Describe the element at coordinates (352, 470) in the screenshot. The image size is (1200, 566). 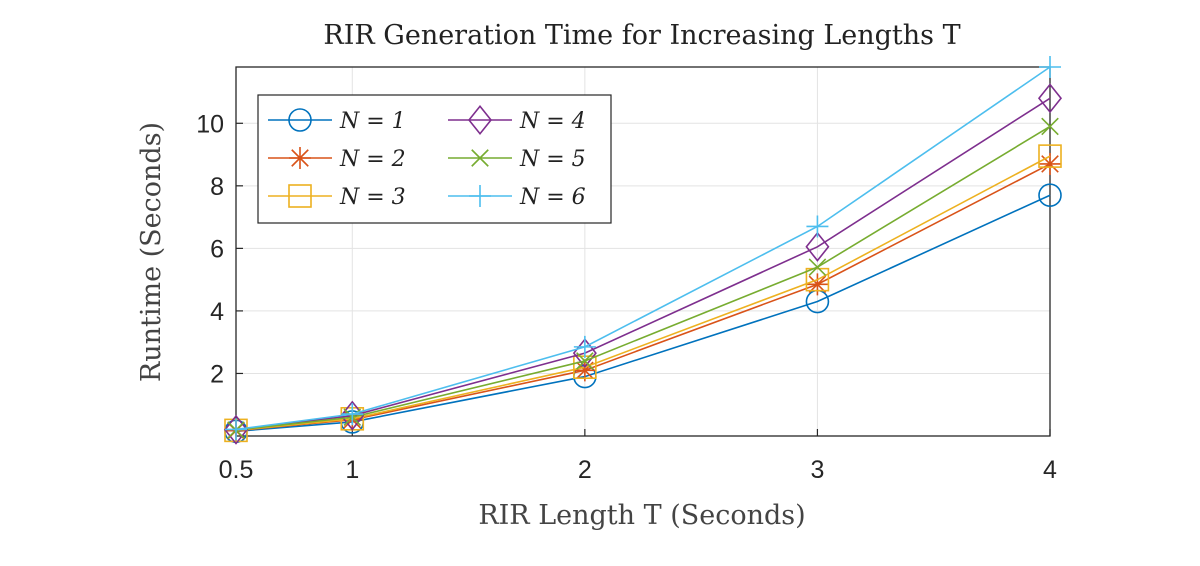
I see `x-tick-label: 1` at that location.